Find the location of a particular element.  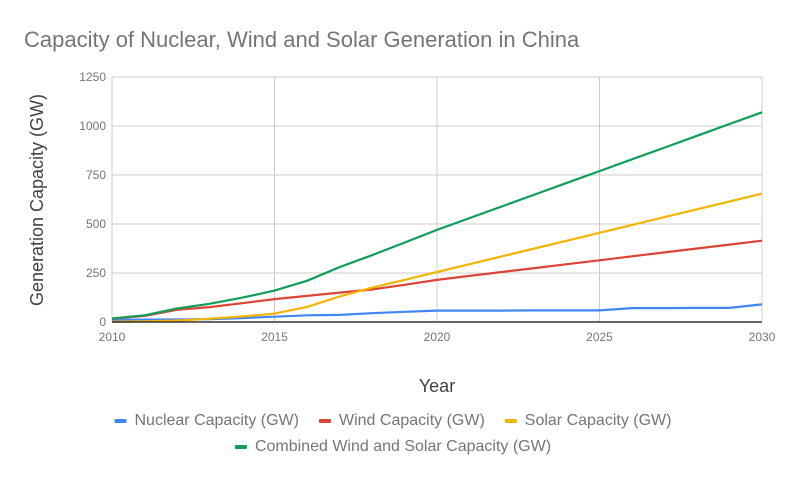

y-axis-title: Generation Capacity (GW) is located at coordinates (37, 200).